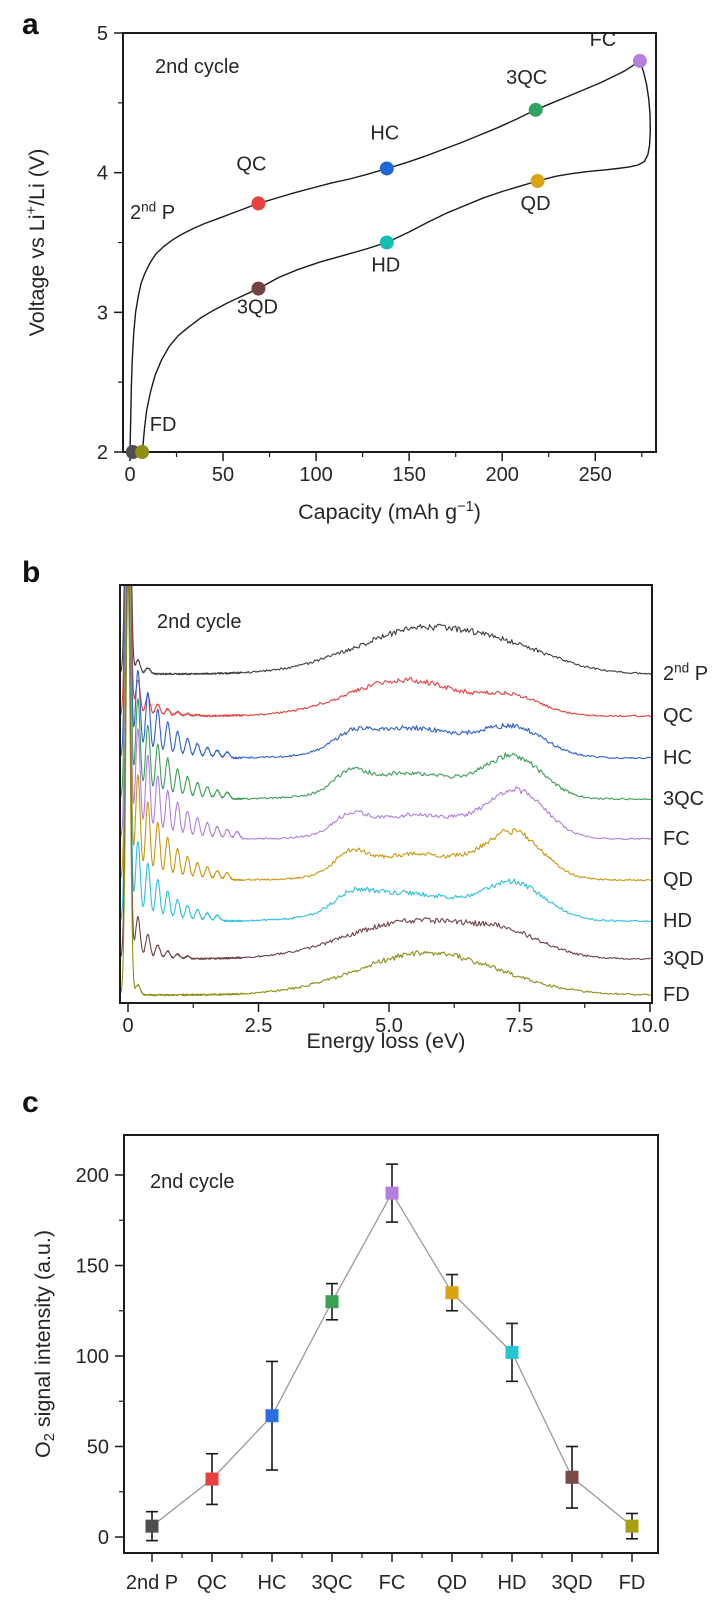 The width and height of the screenshot is (722, 1616). What do you see at coordinates (392, 1193) in the screenshot?
I see `data-point-fc` at bounding box center [392, 1193].